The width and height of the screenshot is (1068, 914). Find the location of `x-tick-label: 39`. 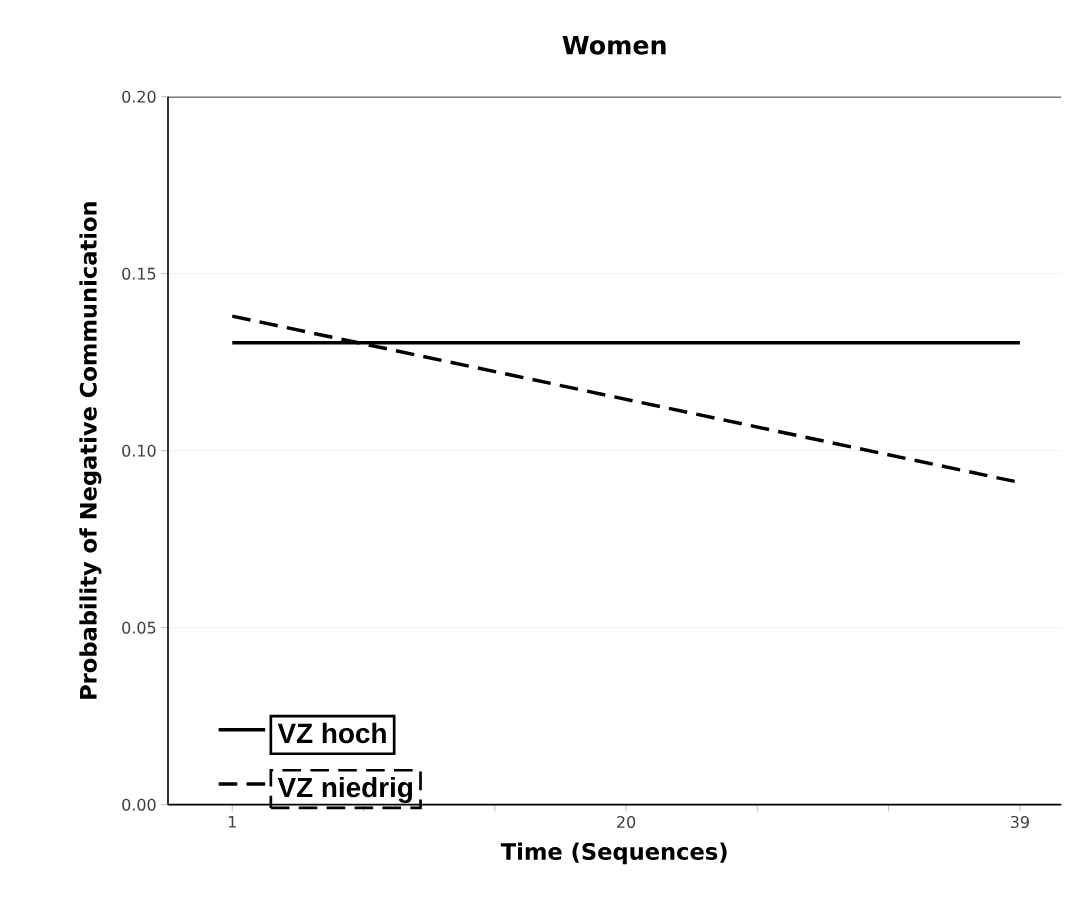

x-tick-label: 39 is located at coordinates (1019, 822).